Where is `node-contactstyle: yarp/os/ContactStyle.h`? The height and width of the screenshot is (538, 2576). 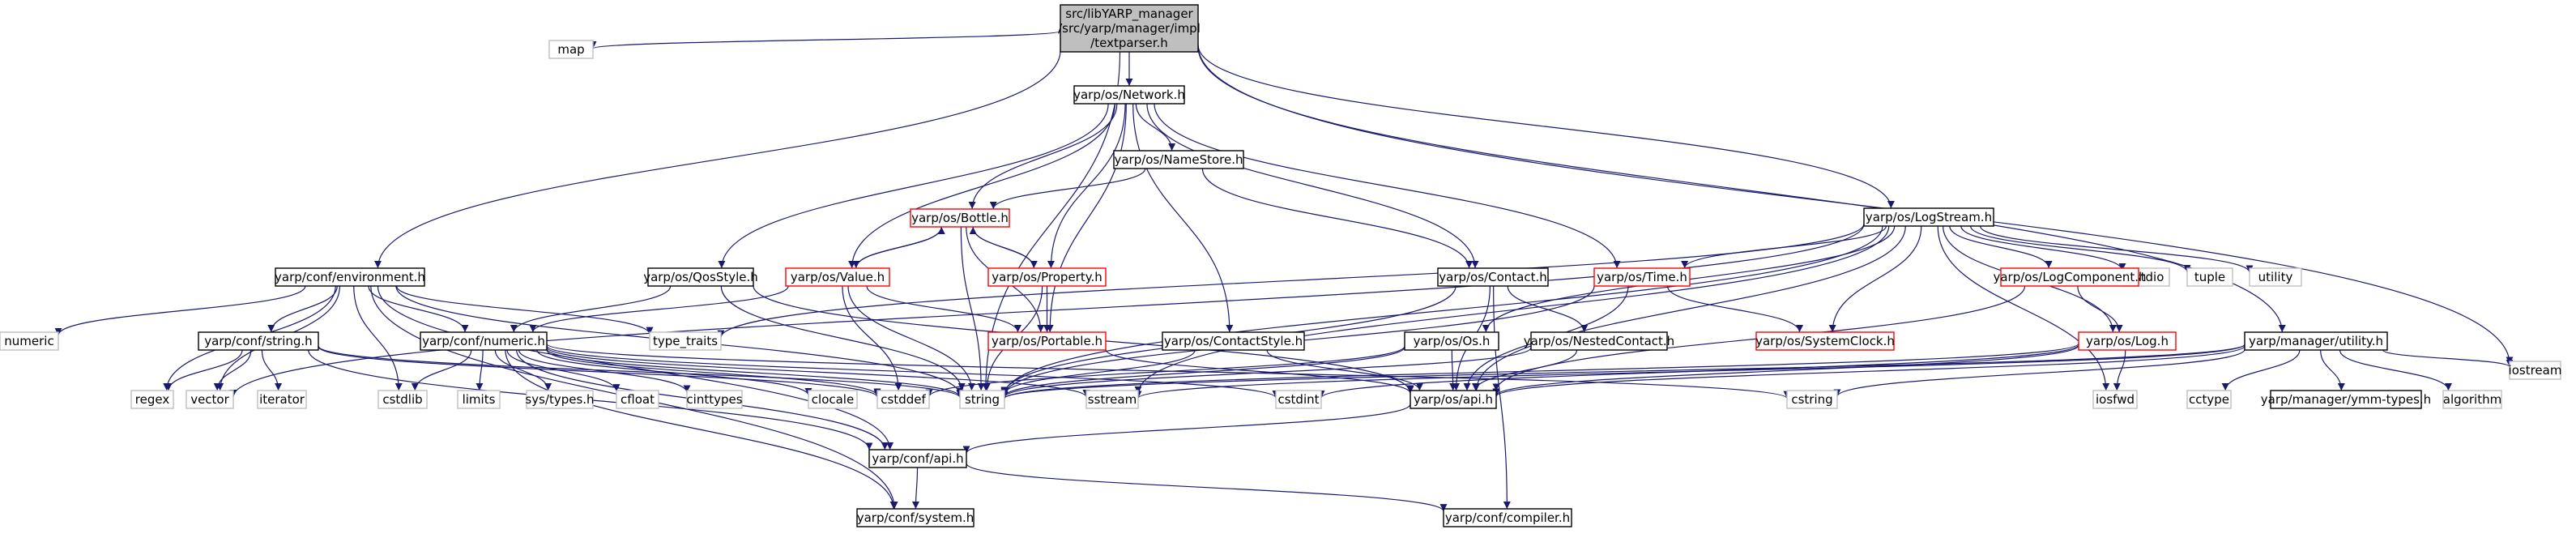 node-contactstyle: yarp/os/ContactStyle.h is located at coordinates (1233, 341).